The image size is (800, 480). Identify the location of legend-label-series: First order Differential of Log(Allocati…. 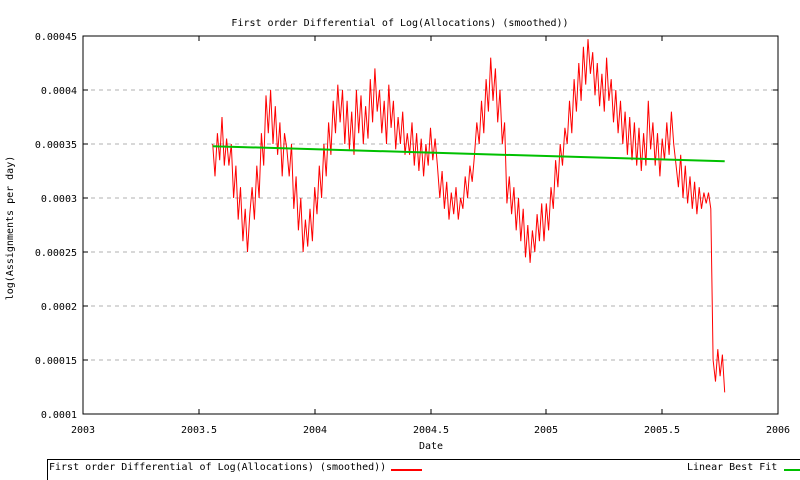
(218, 467).